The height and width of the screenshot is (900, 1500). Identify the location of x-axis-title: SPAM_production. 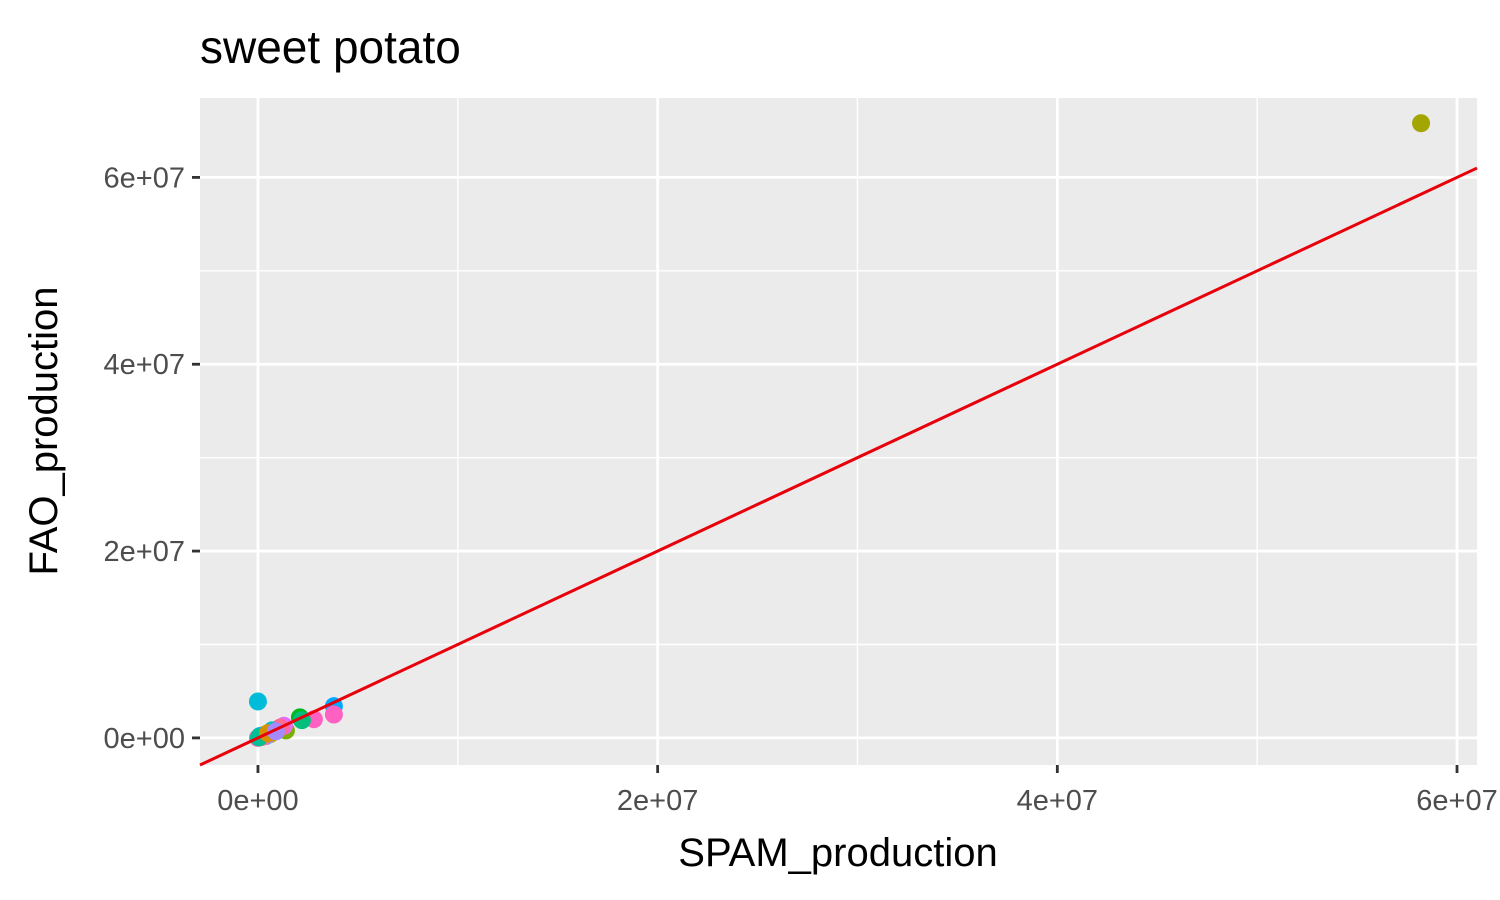
(837, 853).